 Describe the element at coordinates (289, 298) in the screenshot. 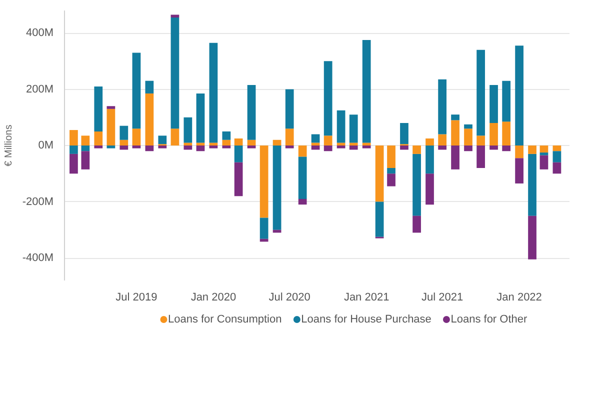

I see `x-tick-label: Jul 2020` at that location.